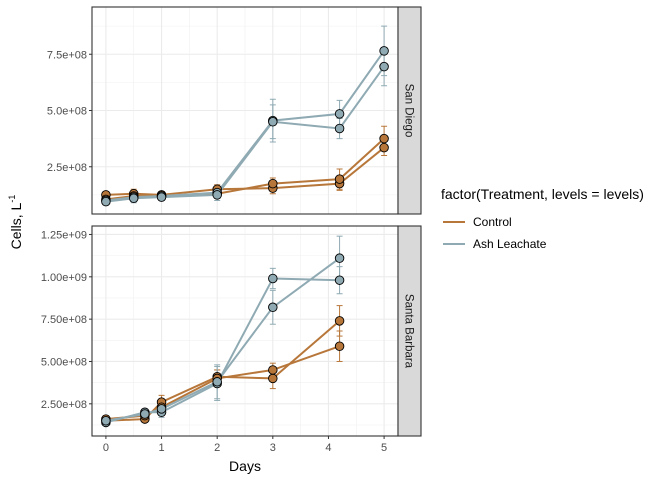 The image size is (672, 480). What do you see at coordinates (217, 448) in the screenshot?
I see `x-tick-label: 2` at bounding box center [217, 448].